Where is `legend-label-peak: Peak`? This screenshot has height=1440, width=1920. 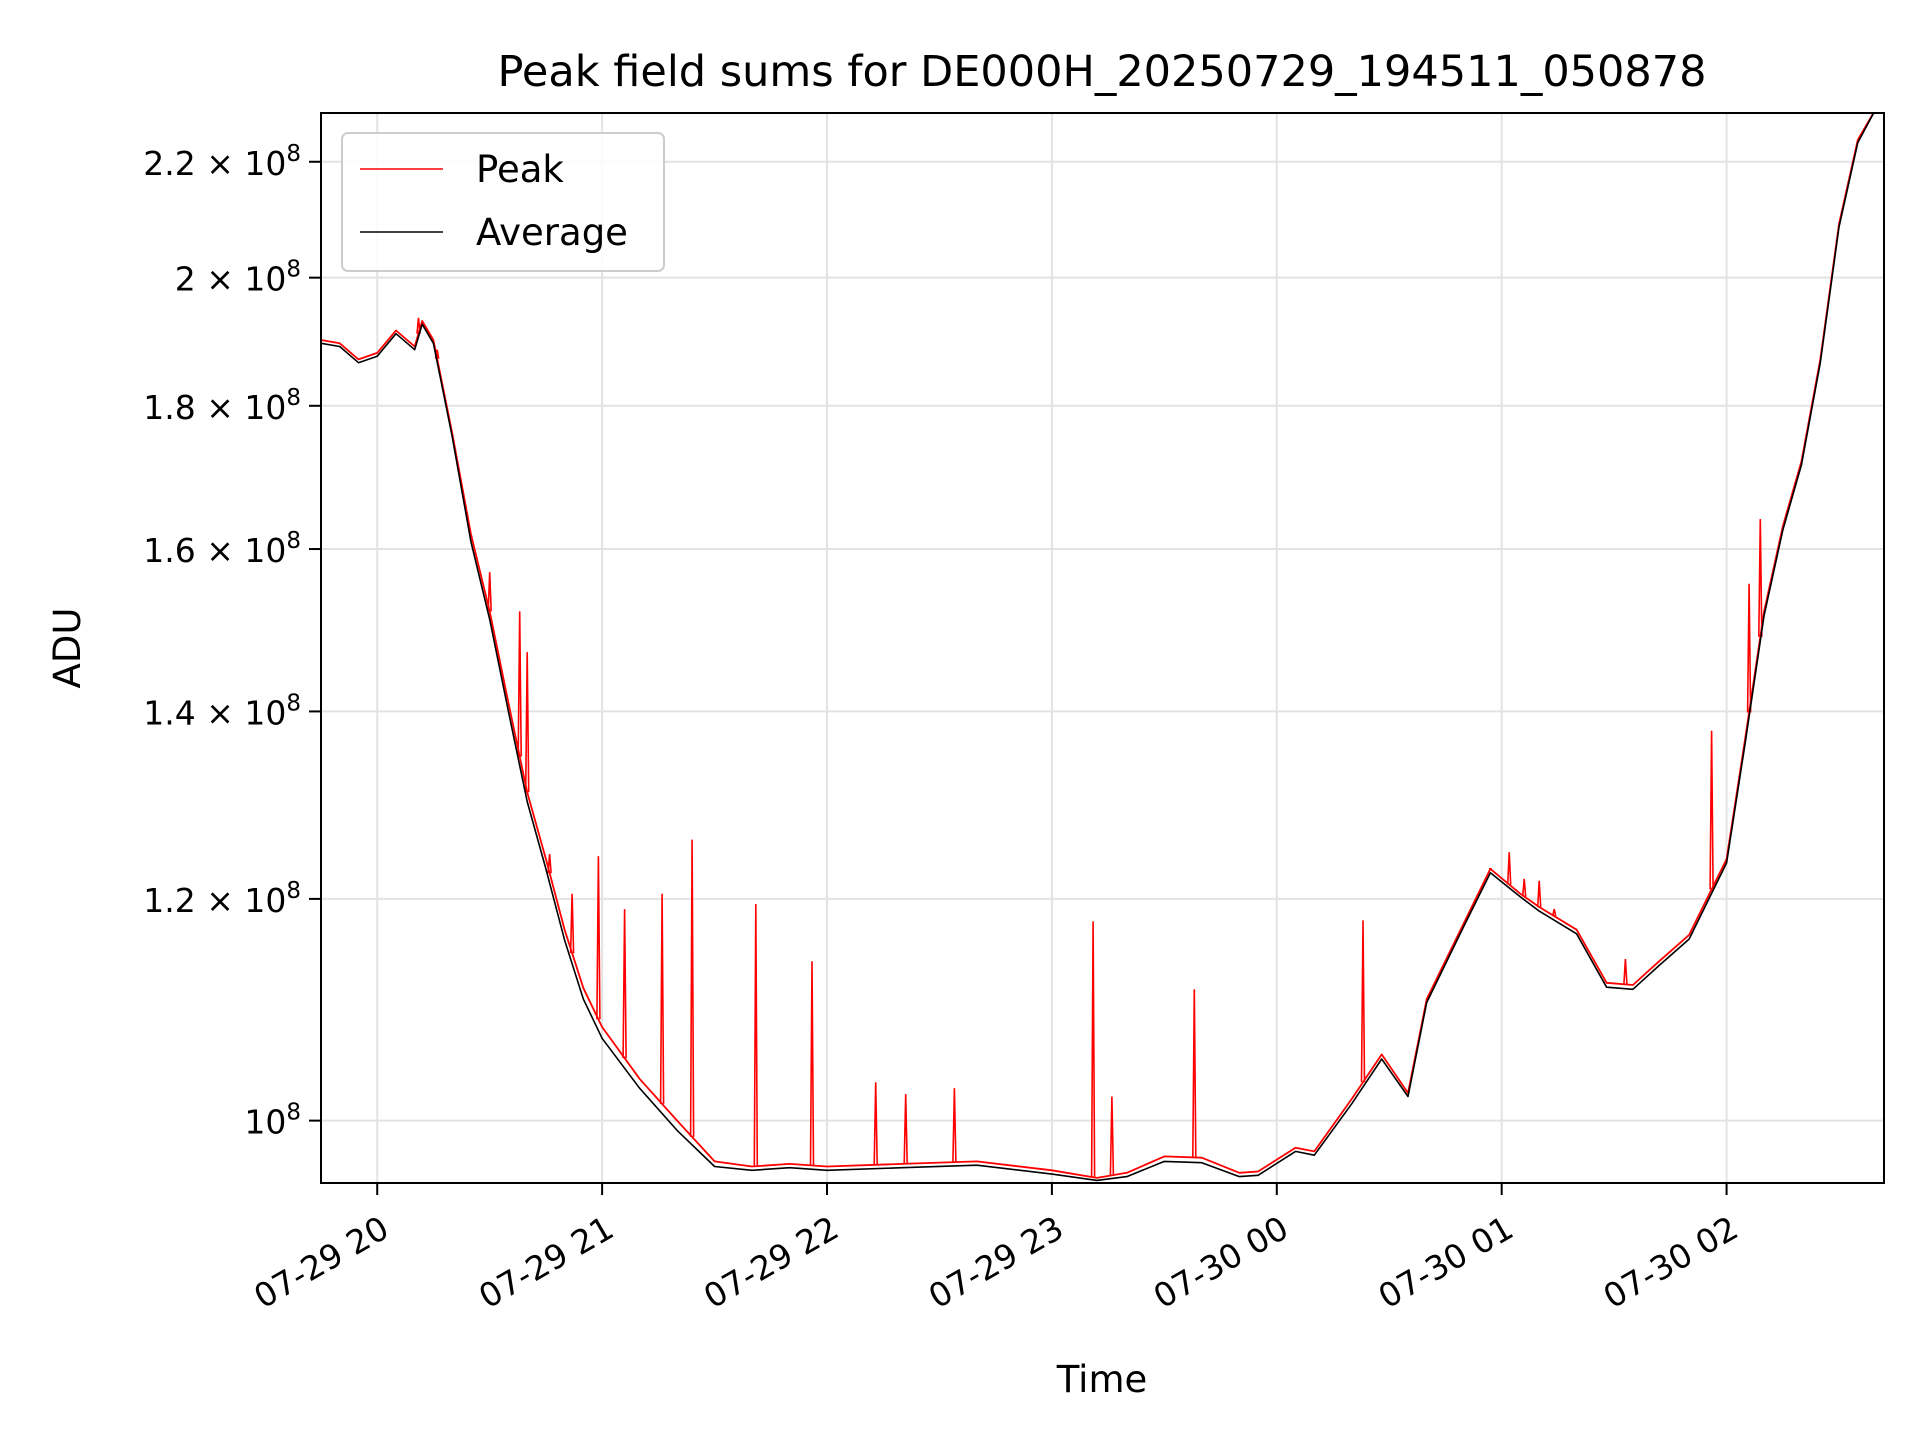 legend-label-peak: Peak is located at coordinates (520, 169).